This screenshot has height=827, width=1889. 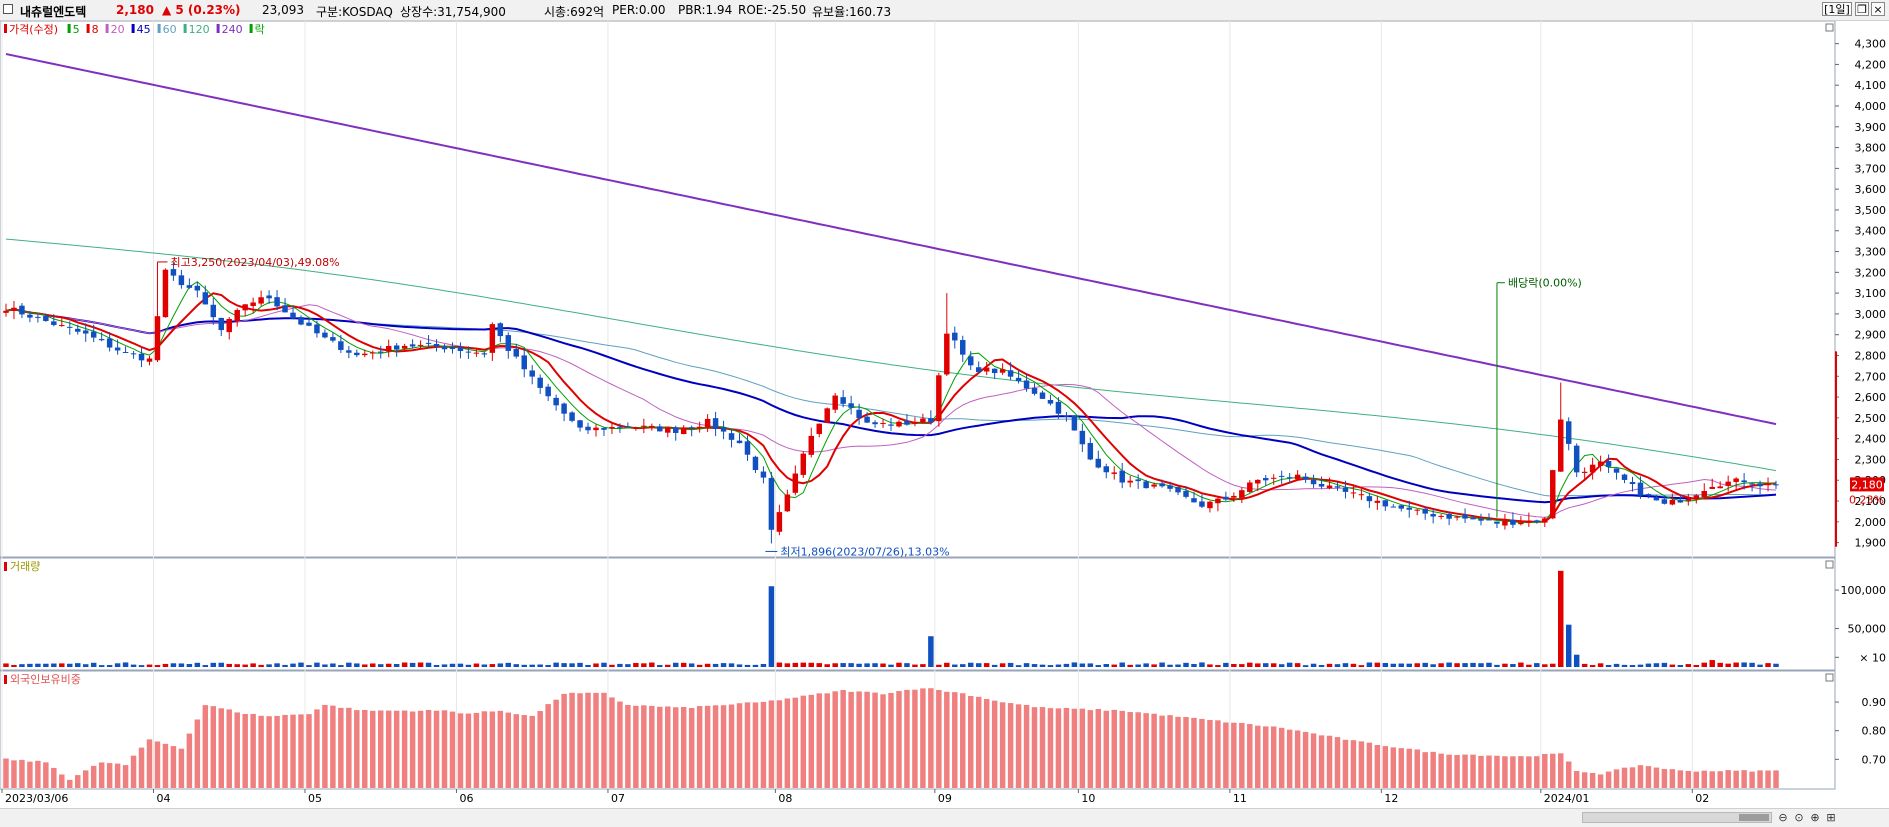 What do you see at coordinates (1815, 817) in the screenshot?
I see `zoom-in-icon: ⊕` at bounding box center [1815, 817].